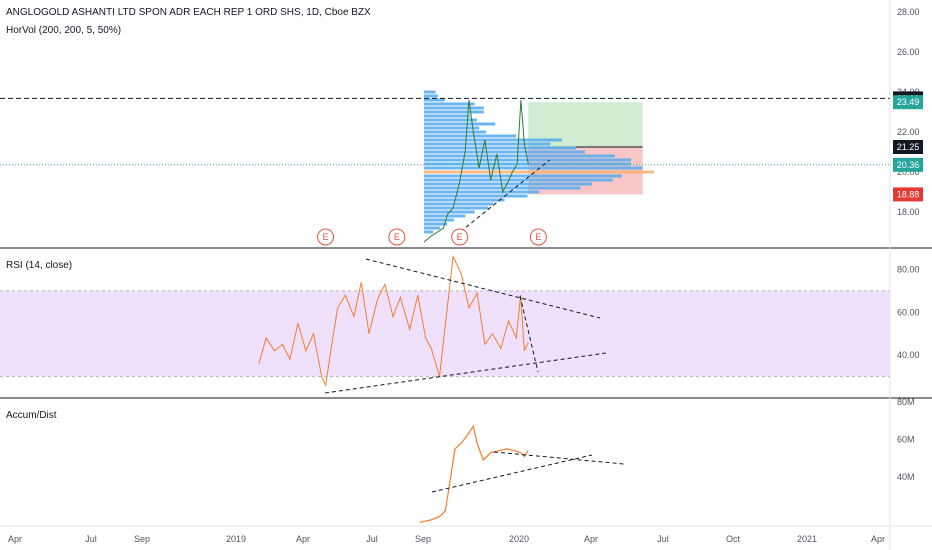  What do you see at coordinates (559, 458) in the screenshot?
I see `ad-upper-trendline` at bounding box center [559, 458].